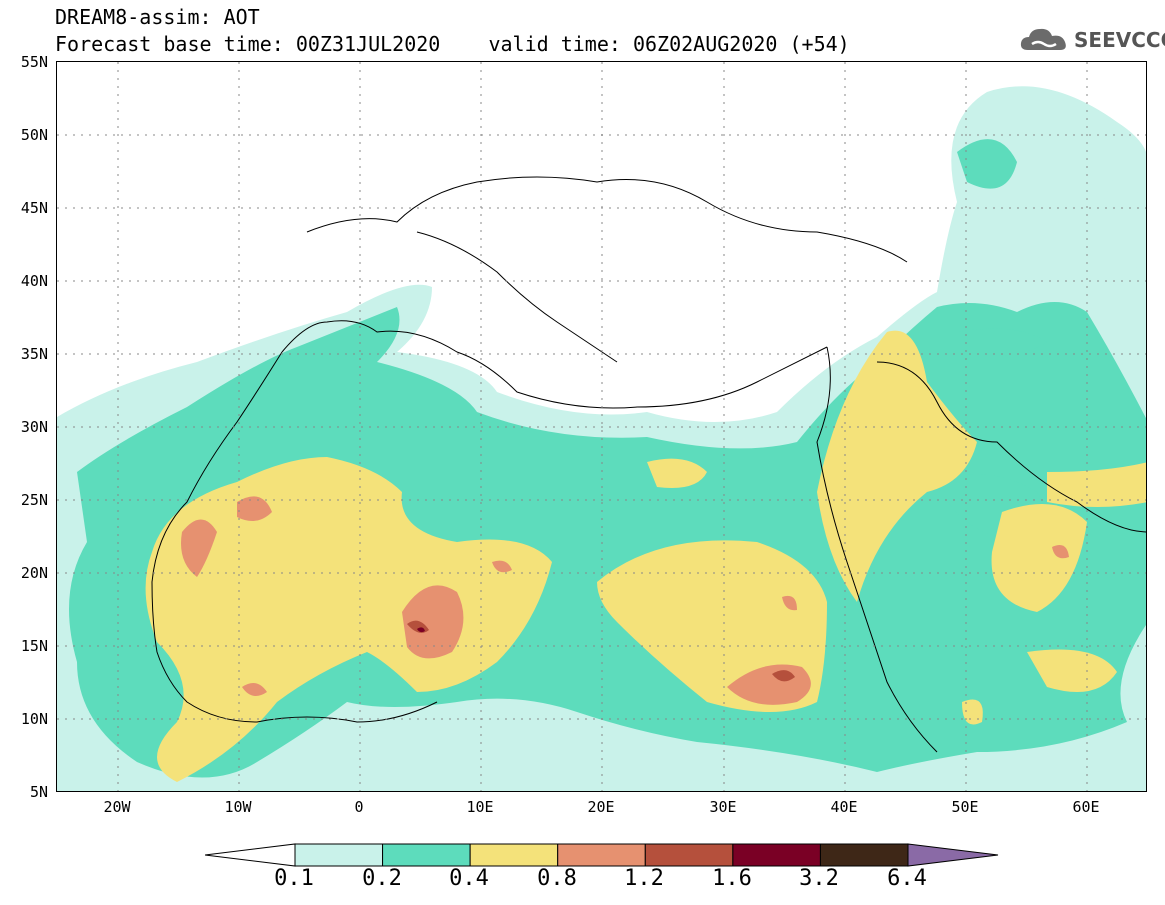  What do you see at coordinates (557, 878) in the screenshot?
I see `colorbar-tick: 0.8` at bounding box center [557, 878].